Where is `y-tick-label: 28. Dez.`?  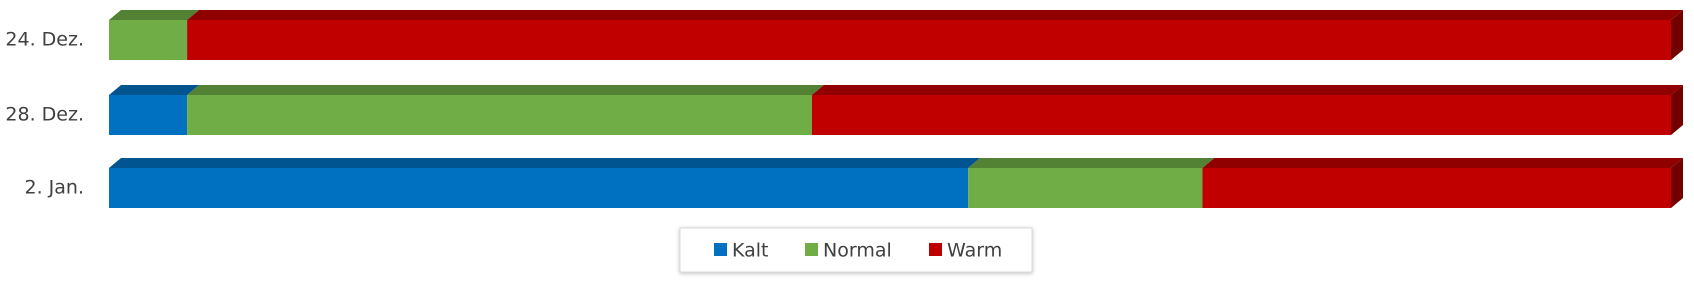 y-tick-label: 28. Dez. is located at coordinates (44, 115).